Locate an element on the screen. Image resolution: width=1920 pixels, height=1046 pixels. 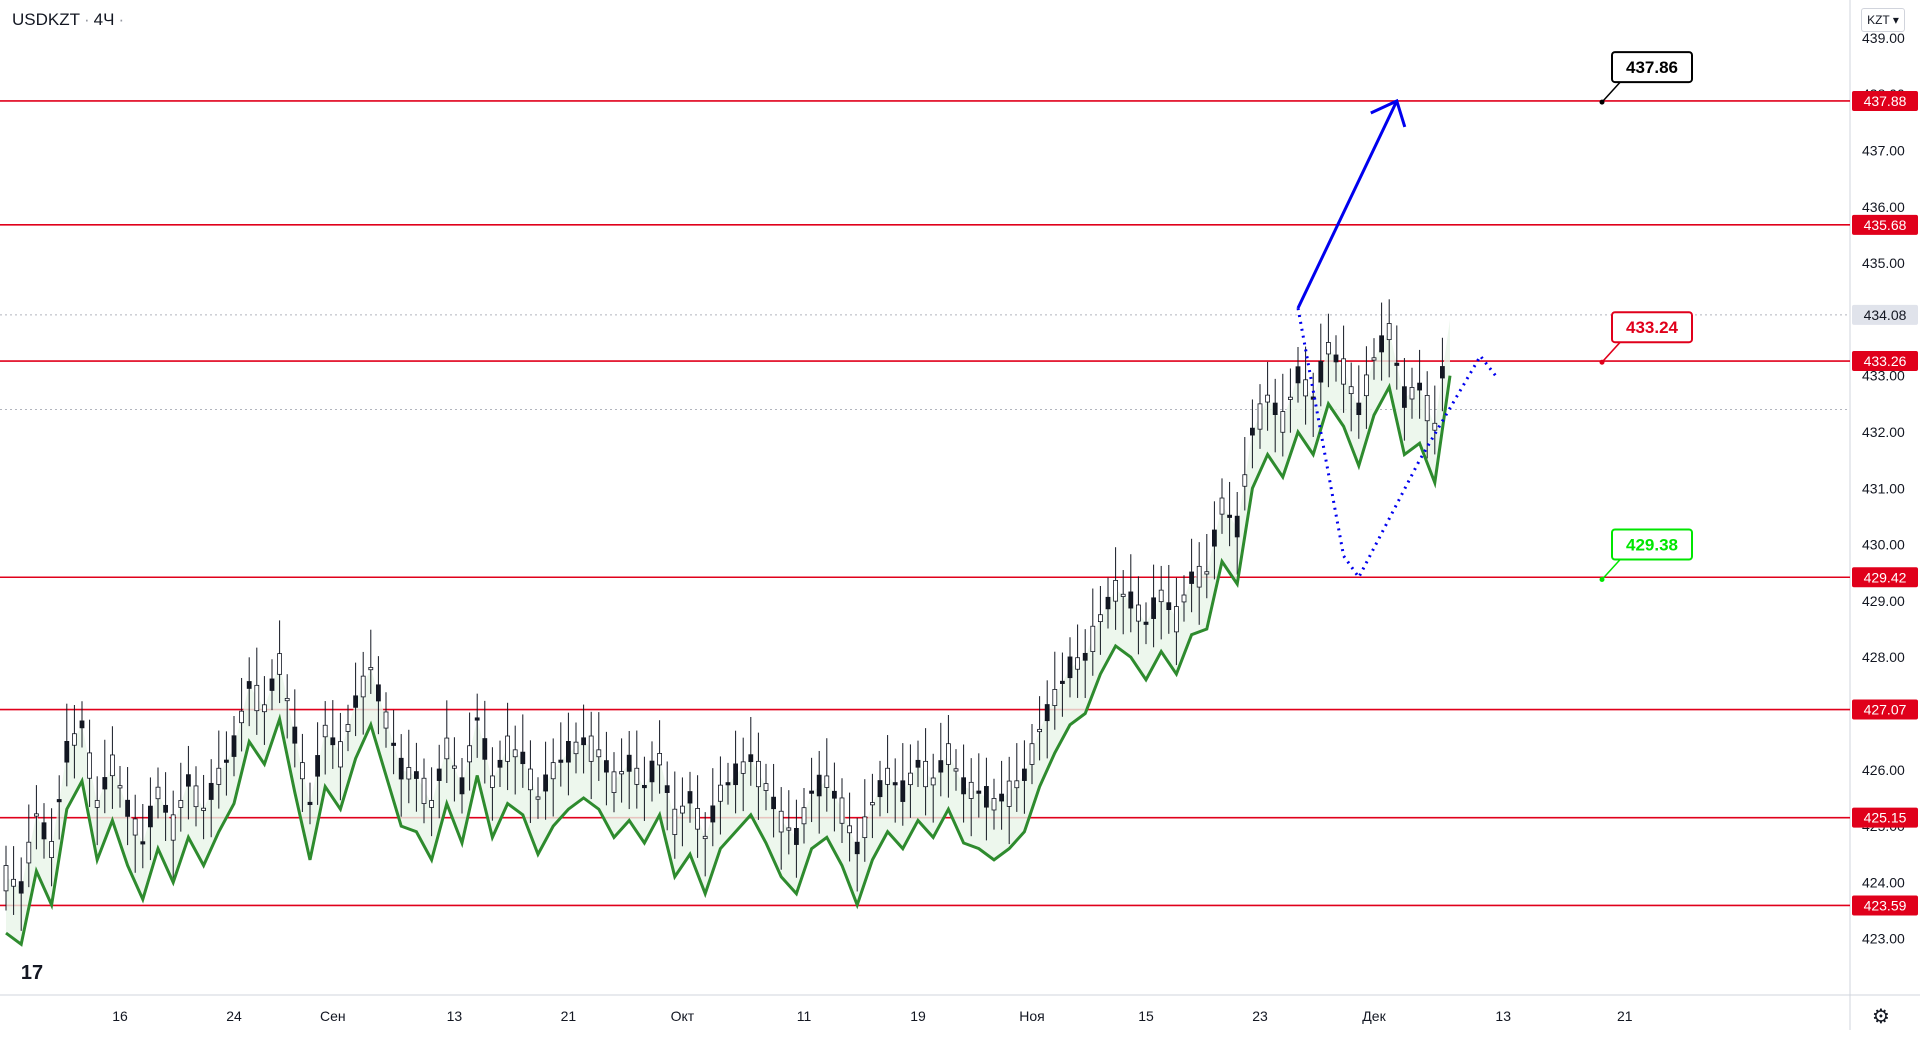
currency-label: KZT is located at coordinates (1878, 20).